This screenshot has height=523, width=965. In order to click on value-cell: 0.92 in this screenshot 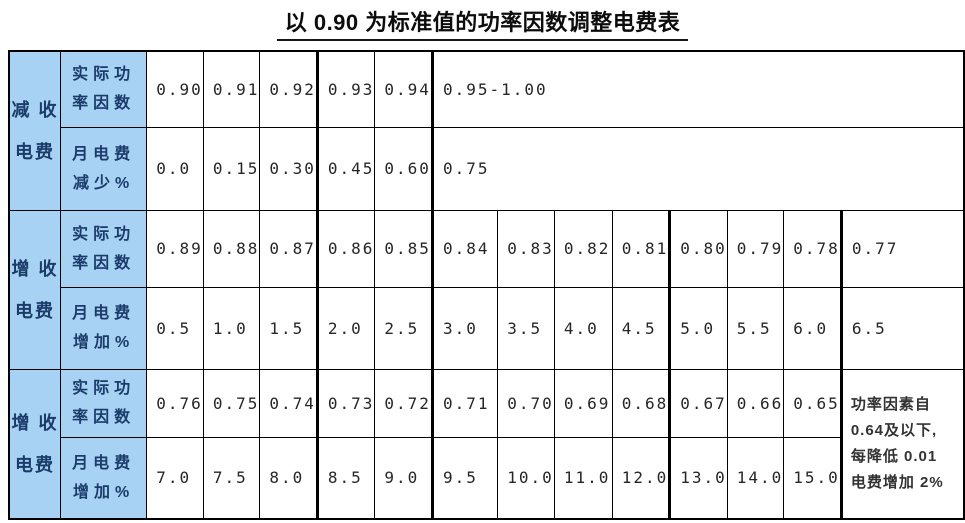, I will do `click(288, 89)`.